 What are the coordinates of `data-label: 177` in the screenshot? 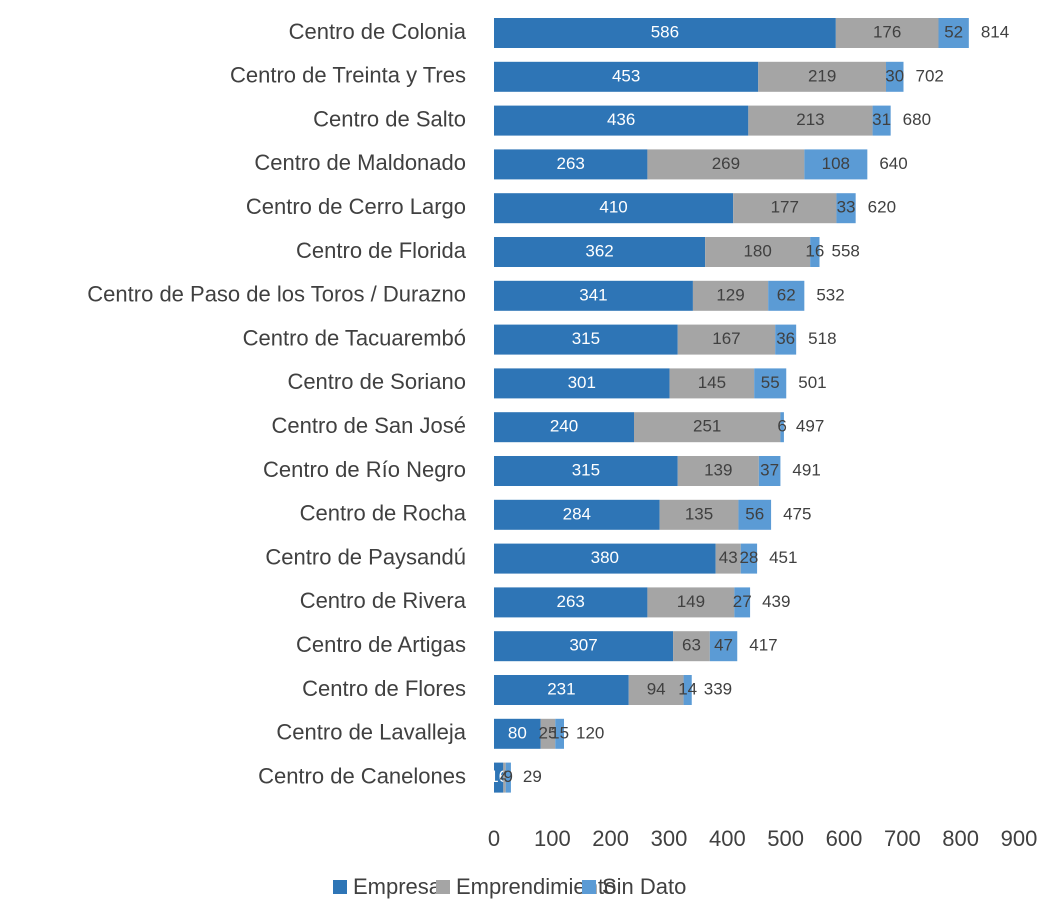 It's located at (785, 207).